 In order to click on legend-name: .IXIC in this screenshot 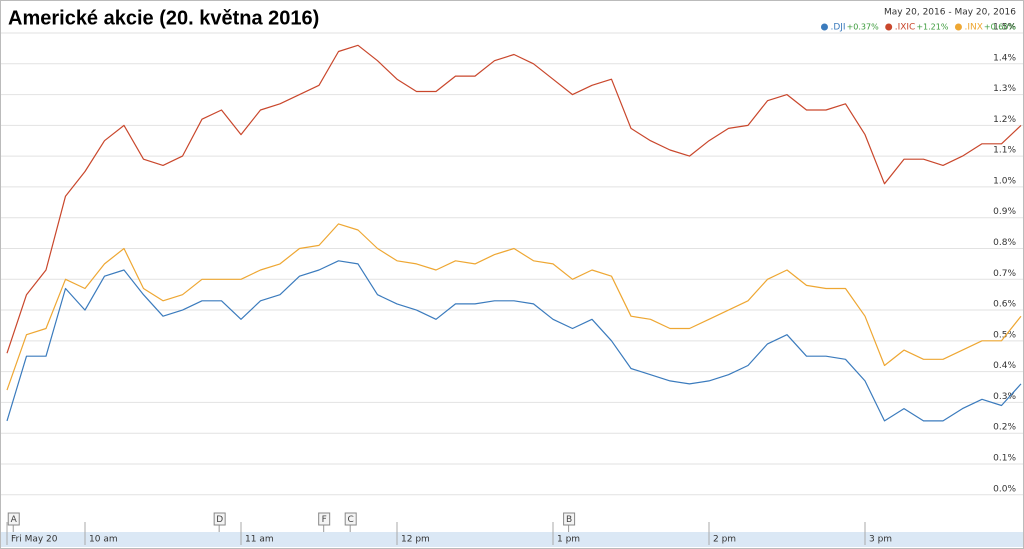, I will do `click(905, 28)`.